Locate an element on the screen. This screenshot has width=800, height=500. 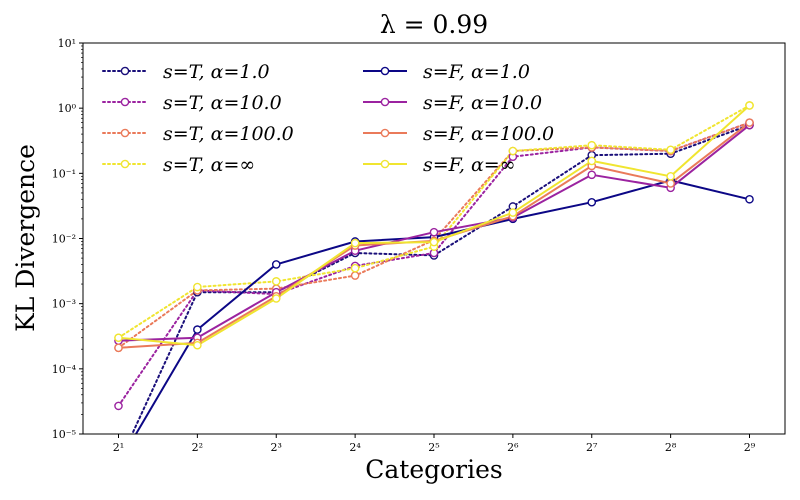
x-tick-label: 2⁴ is located at coordinates (355, 447).